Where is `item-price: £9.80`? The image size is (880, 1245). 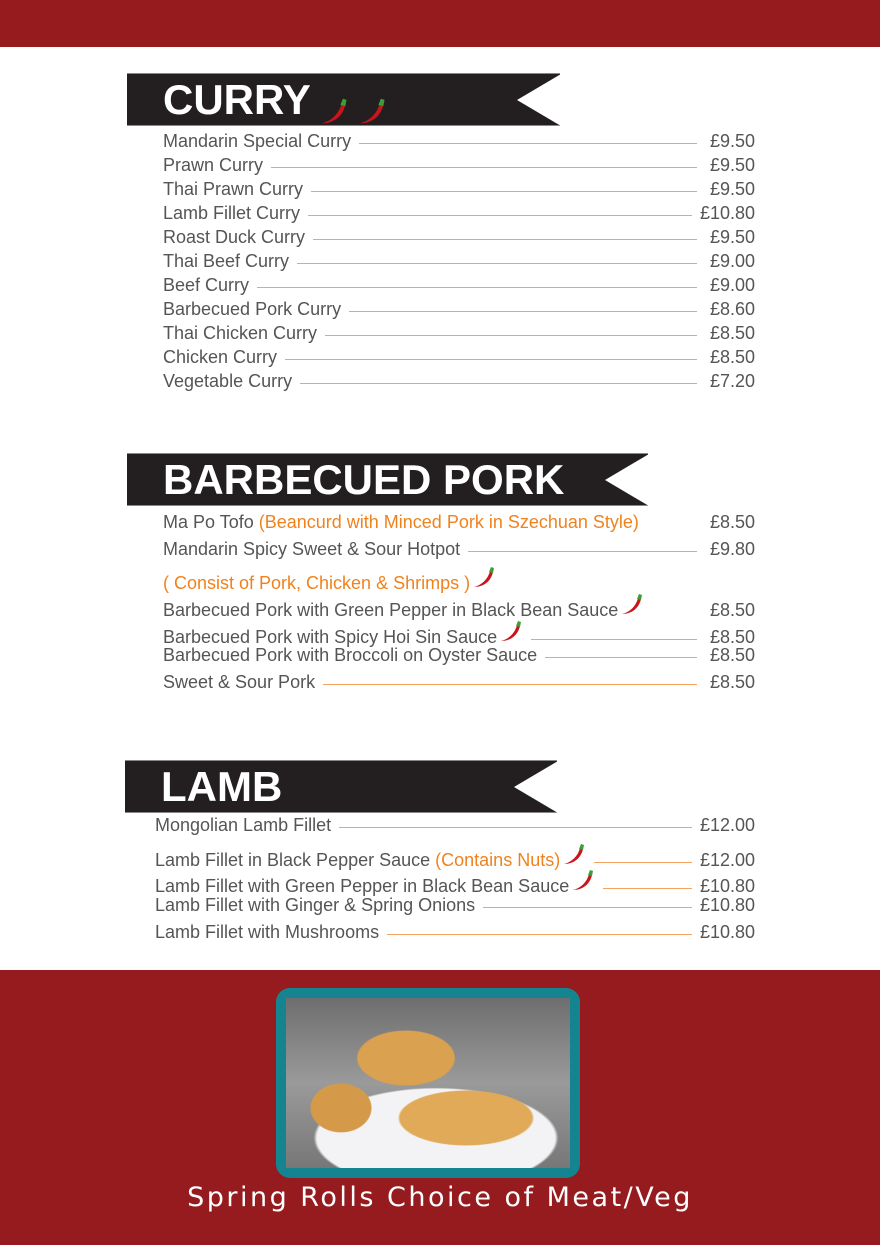 item-price: £9.80 is located at coordinates (732, 549).